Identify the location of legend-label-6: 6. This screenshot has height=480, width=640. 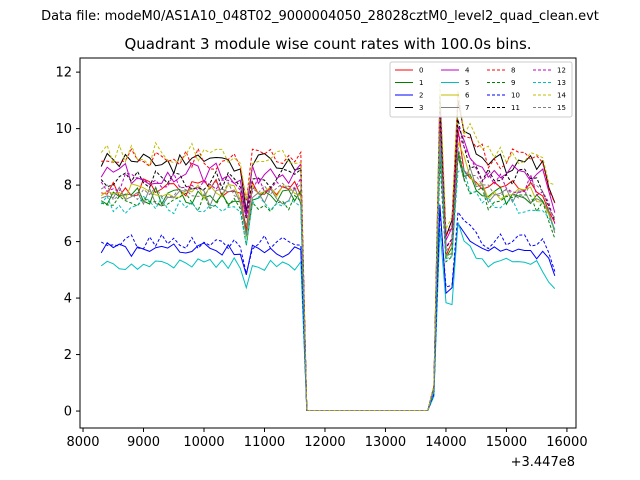
(467, 96).